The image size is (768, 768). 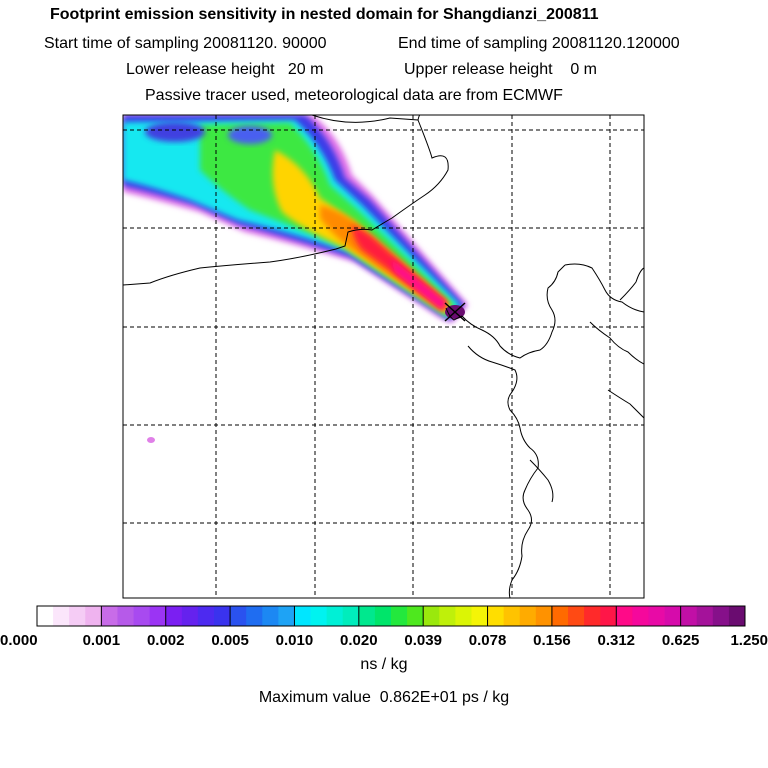 What do you see at coordinates (681, 640) in the screenshot?
I see `colorbar-tick-label: 0.625` at bounding box center [681, 640].